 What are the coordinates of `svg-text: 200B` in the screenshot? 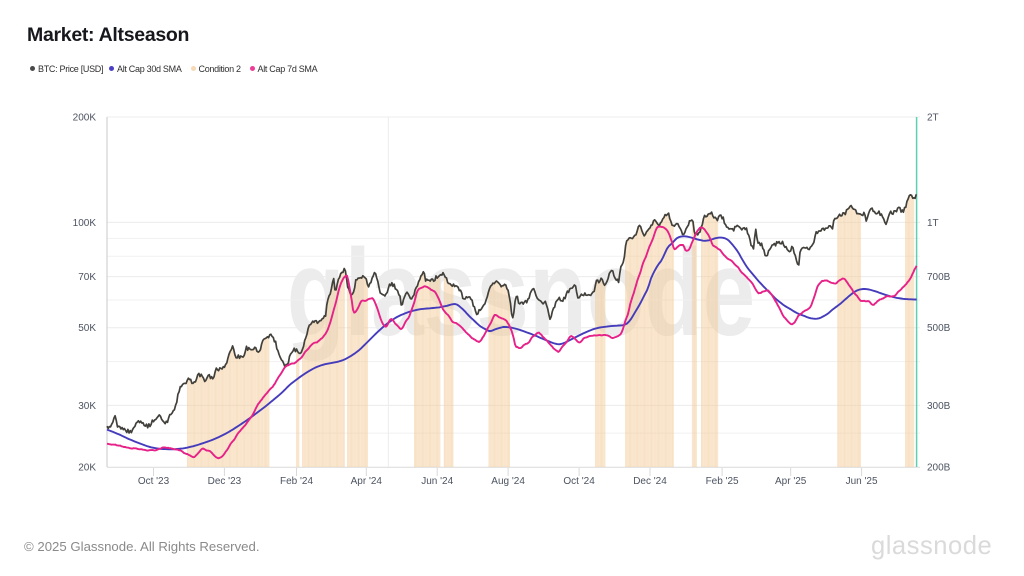 It's located at (939, 468).